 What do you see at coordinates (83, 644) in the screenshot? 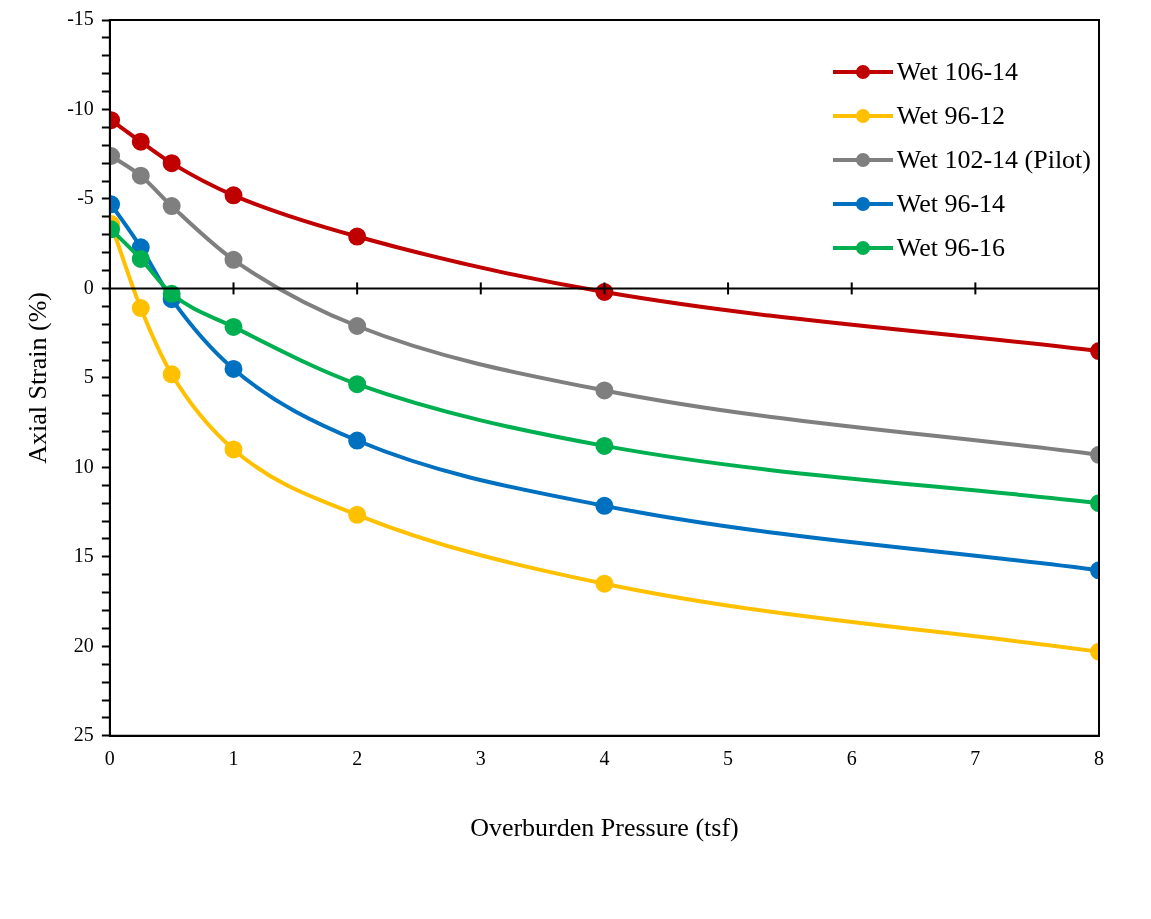
I see `y-tick-label: 20` at bounding box center [83, 644].